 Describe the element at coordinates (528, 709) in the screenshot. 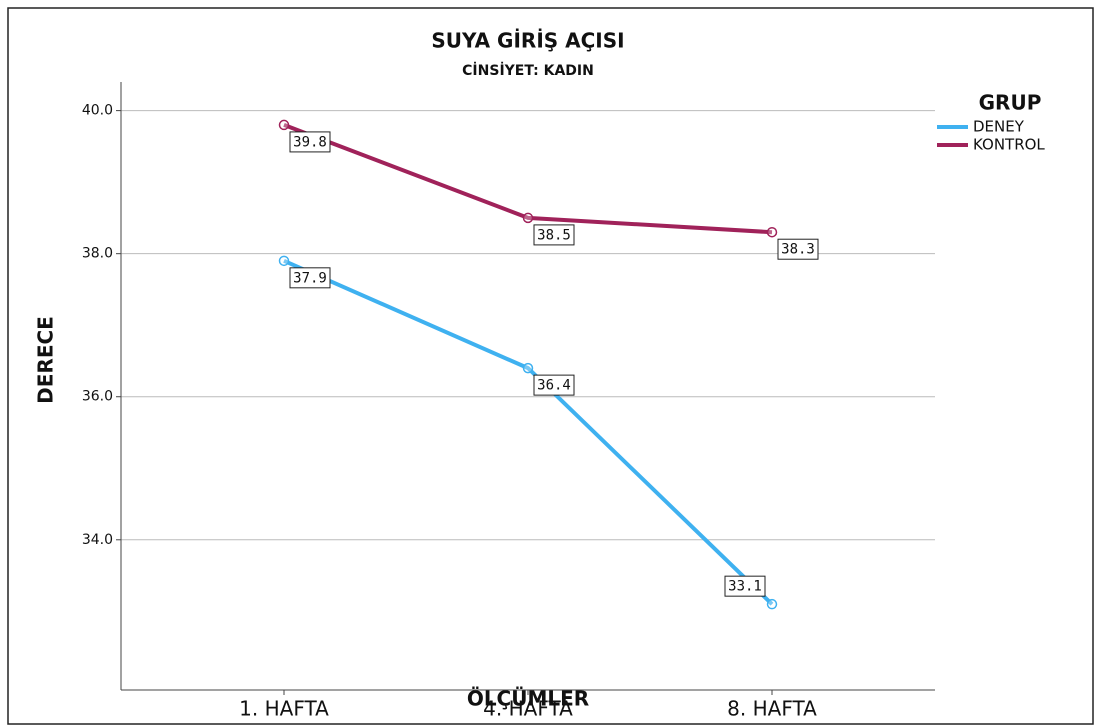

I see `x-tick-label: 4. HAFTA` at that location.